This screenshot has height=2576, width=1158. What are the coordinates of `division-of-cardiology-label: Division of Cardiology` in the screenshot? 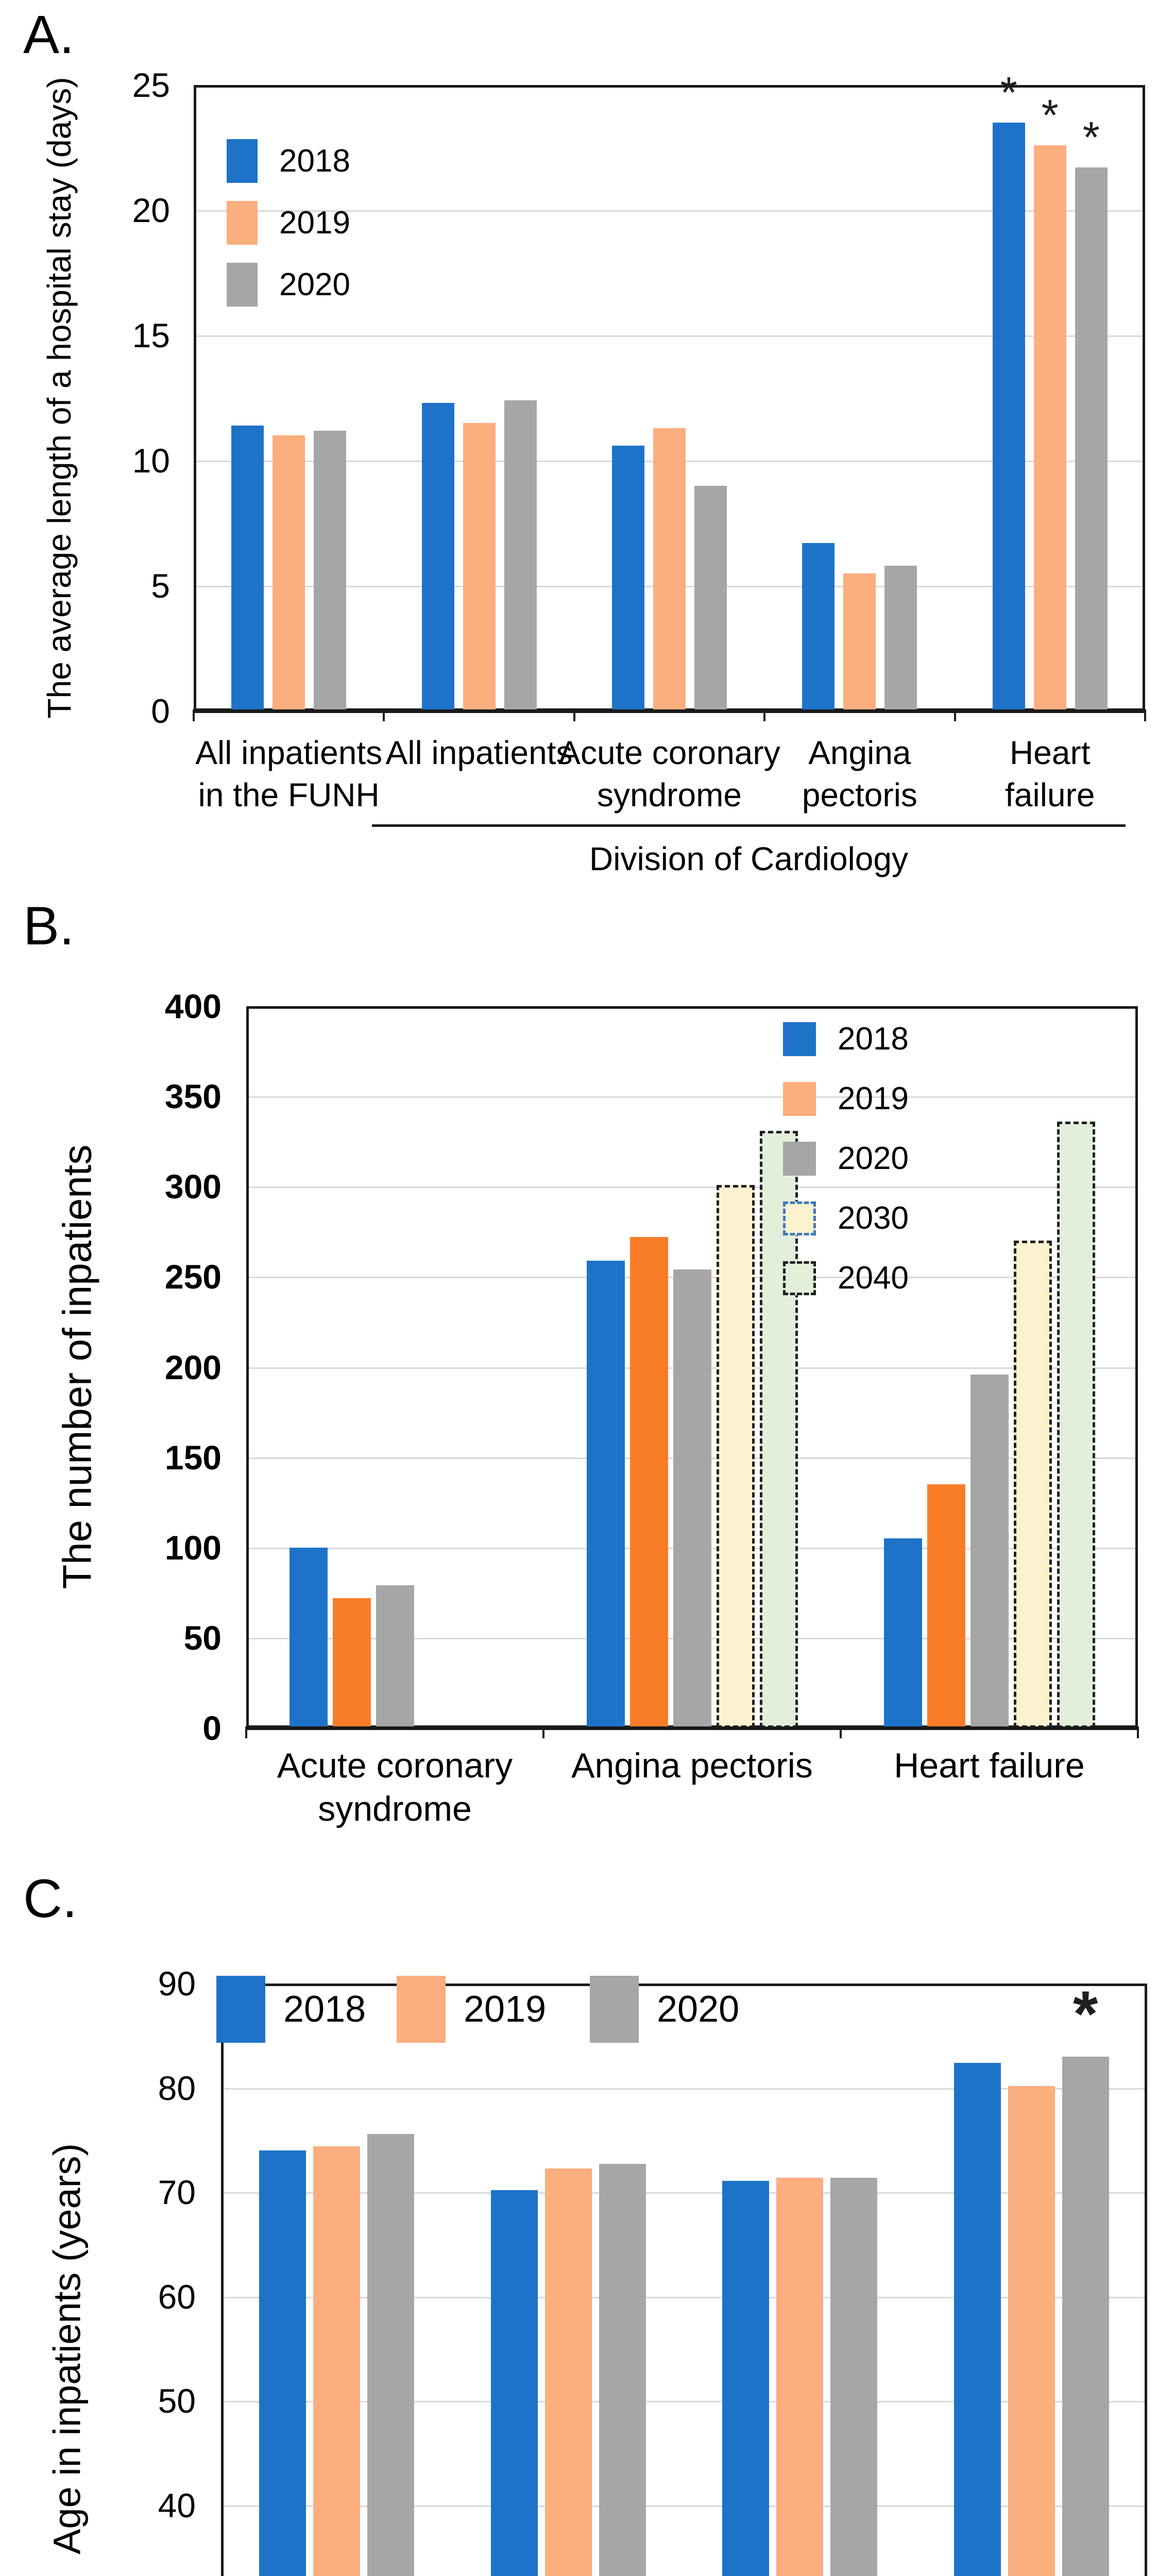 It's located at (748, 858).